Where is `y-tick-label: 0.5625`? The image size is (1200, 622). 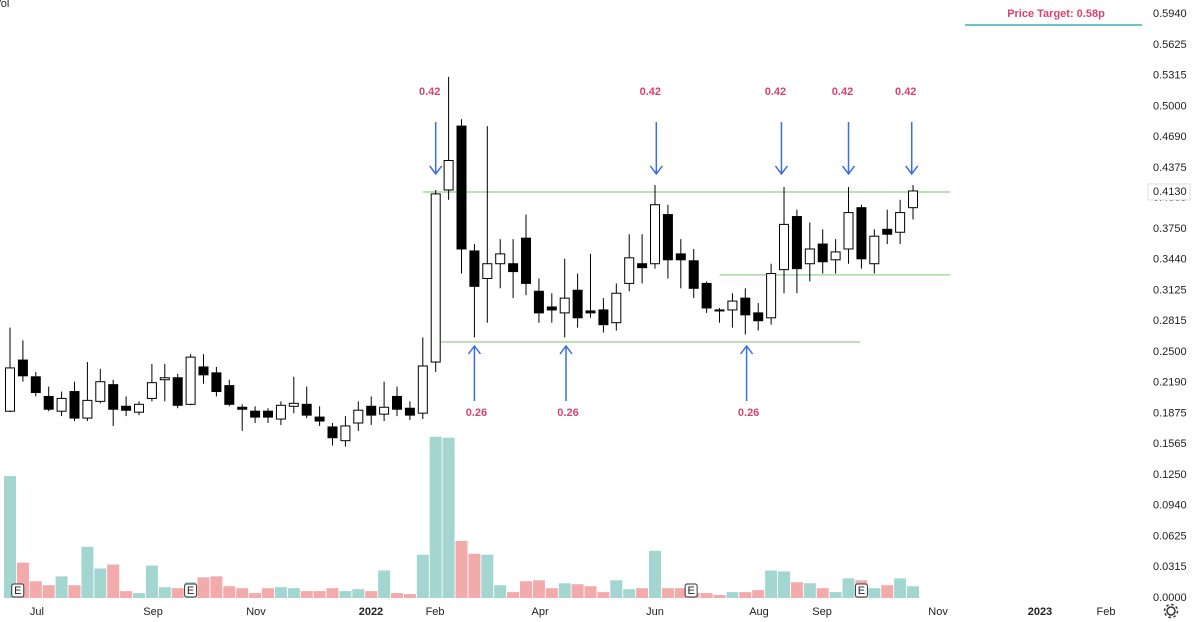
y-tick-label: 0.5625 is located at coordinates (1170, 45).